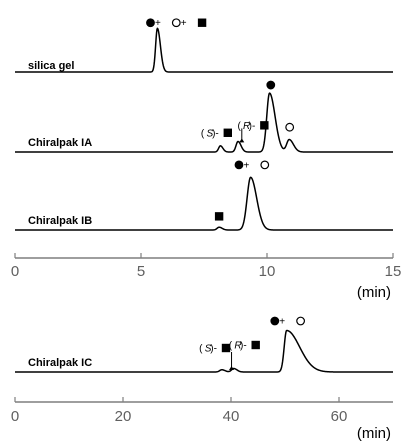 The height and width of the screenshot is (443, 413). I want to click on peak-annotation: + +, so click(176, 23).